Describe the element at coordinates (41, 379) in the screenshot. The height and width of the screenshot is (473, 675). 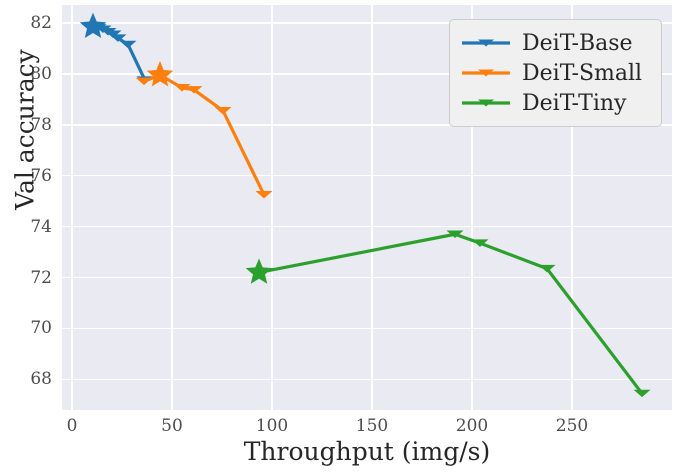
I see `y-tick-label-68: 68` at that location.